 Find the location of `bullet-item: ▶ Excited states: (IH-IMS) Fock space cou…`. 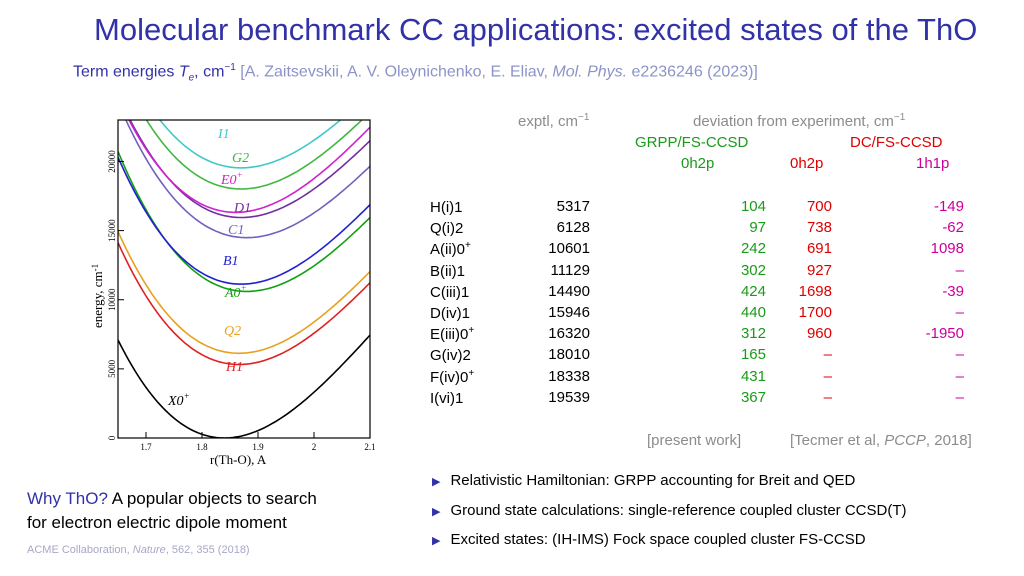

bullet-item: ▶ Excited states: (IH-IMS) Fock space cou… is located at coordinates (649, 539).